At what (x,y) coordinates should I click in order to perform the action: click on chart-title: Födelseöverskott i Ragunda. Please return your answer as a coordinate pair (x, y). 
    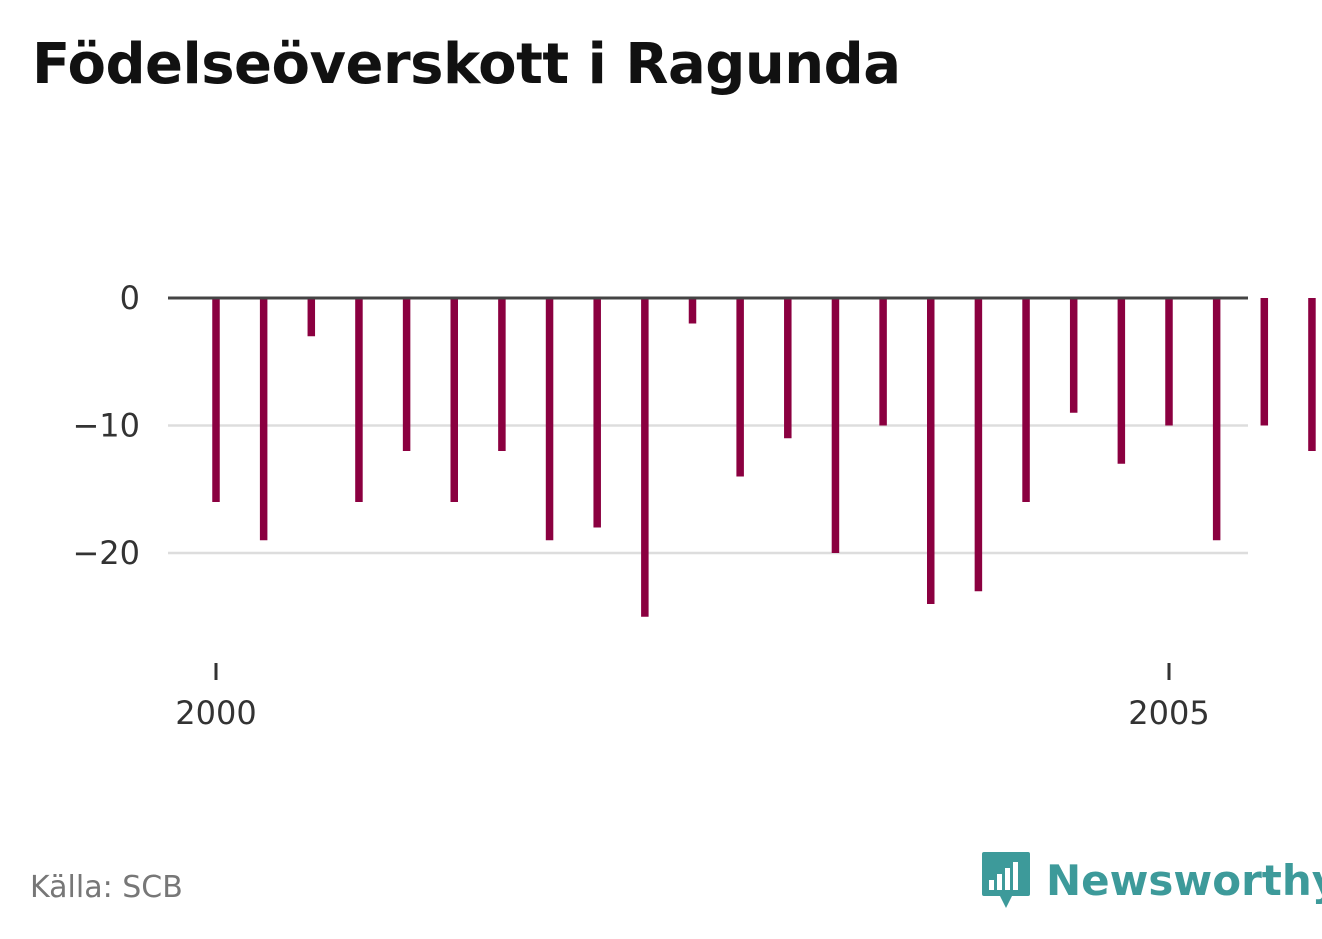
    Looking at the image, I should click on (466, 64).